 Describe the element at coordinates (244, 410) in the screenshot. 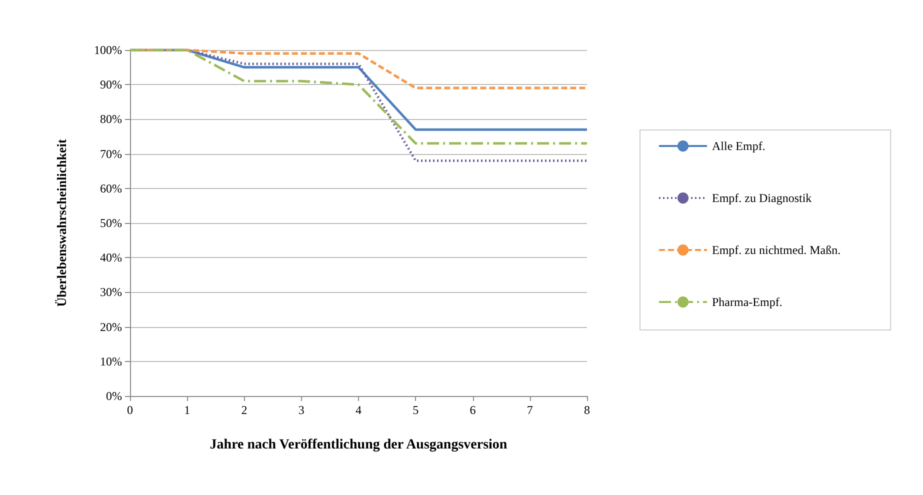

I see `x-tick-label: 2` at that location.